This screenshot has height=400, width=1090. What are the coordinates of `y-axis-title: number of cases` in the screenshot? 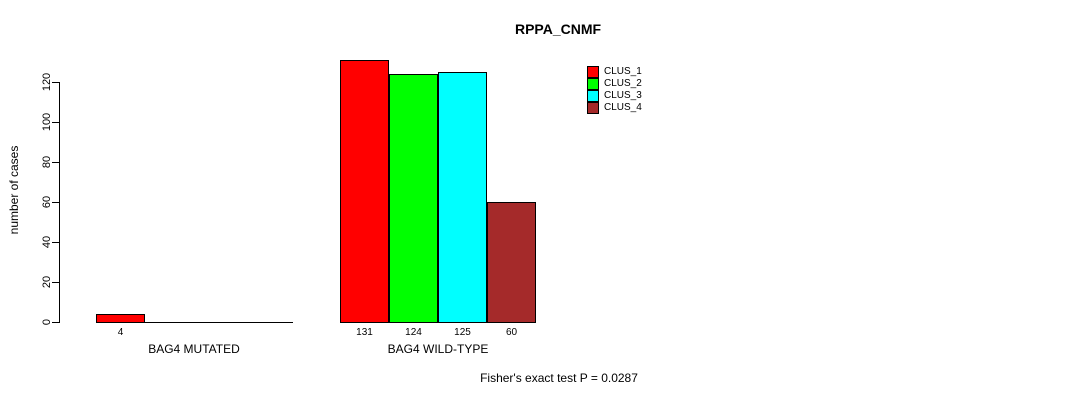 It's located at (14, 190).